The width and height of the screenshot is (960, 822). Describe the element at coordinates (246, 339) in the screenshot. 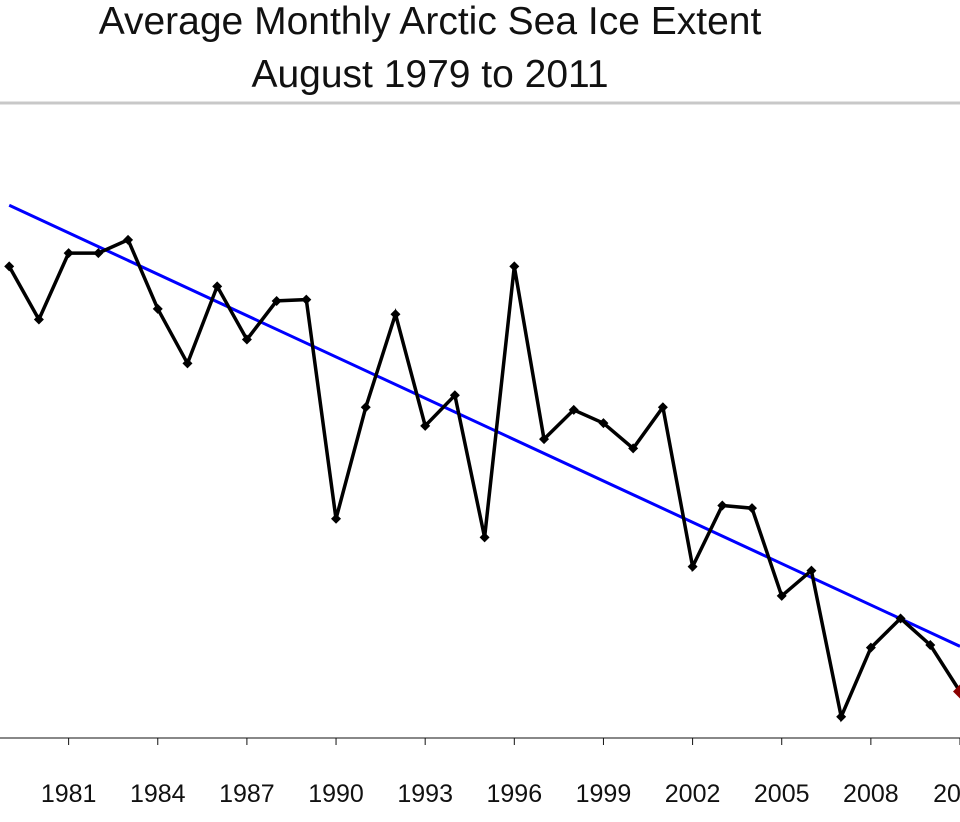

I see `data-point-1987` at that location.